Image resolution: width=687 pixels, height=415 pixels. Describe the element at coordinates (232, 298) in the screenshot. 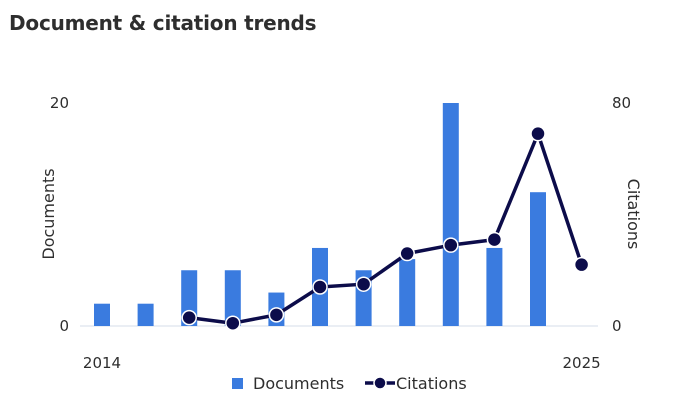

I see `bar-documents-2017` at that location.